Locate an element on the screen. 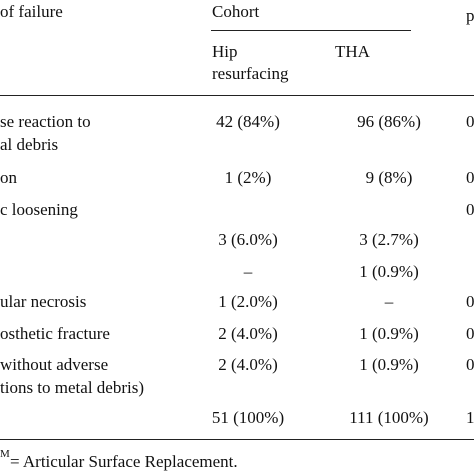  row-label: se reaction to is located at coordinates (45, 121).